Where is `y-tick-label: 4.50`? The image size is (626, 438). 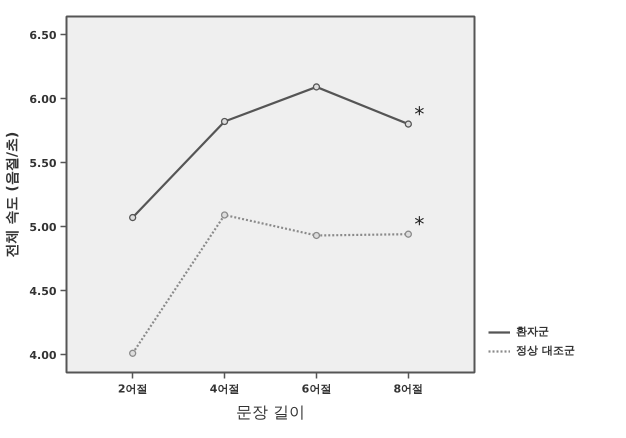
y-tick-label: 4.50 is located at coordinates (43, 291).